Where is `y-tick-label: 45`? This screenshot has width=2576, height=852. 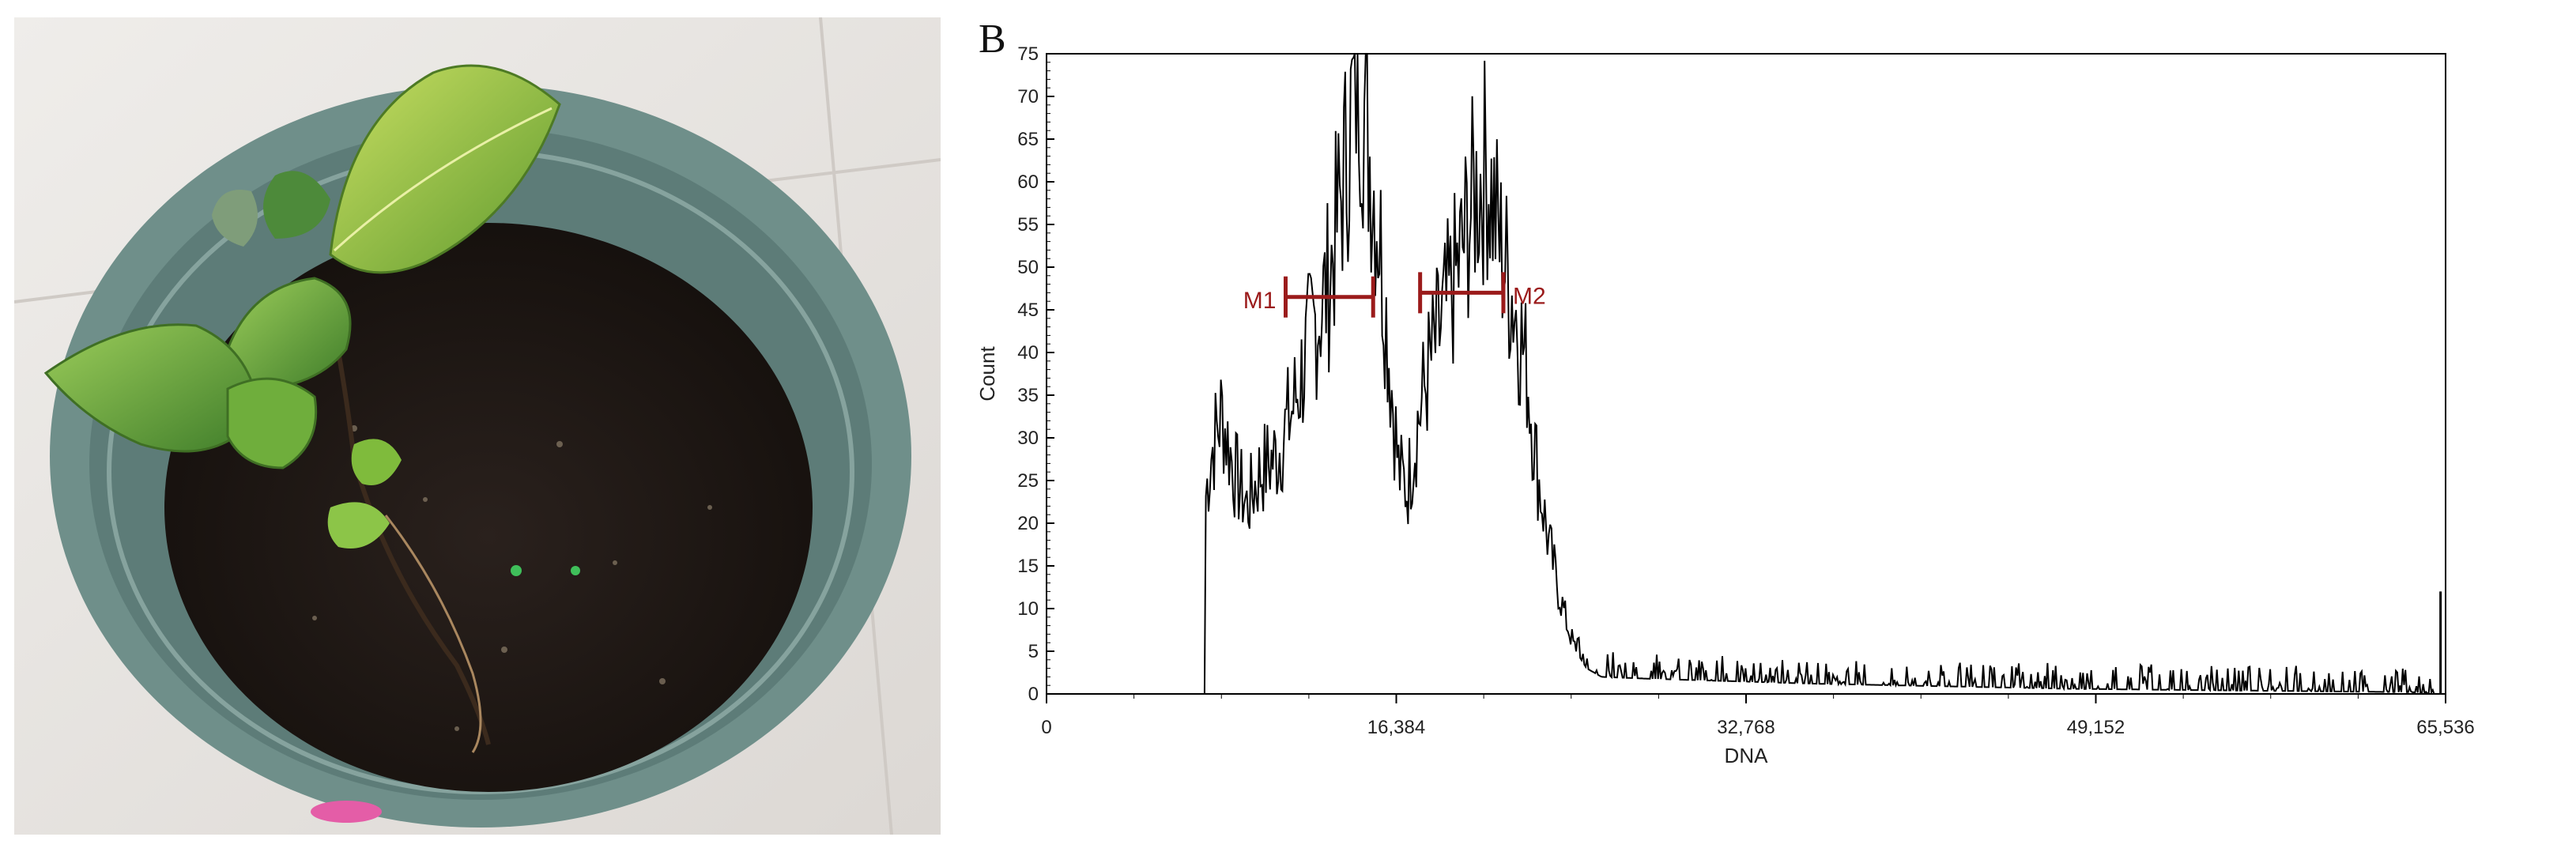
y-tick-label: 45 is located at coordinates (1028, 310).